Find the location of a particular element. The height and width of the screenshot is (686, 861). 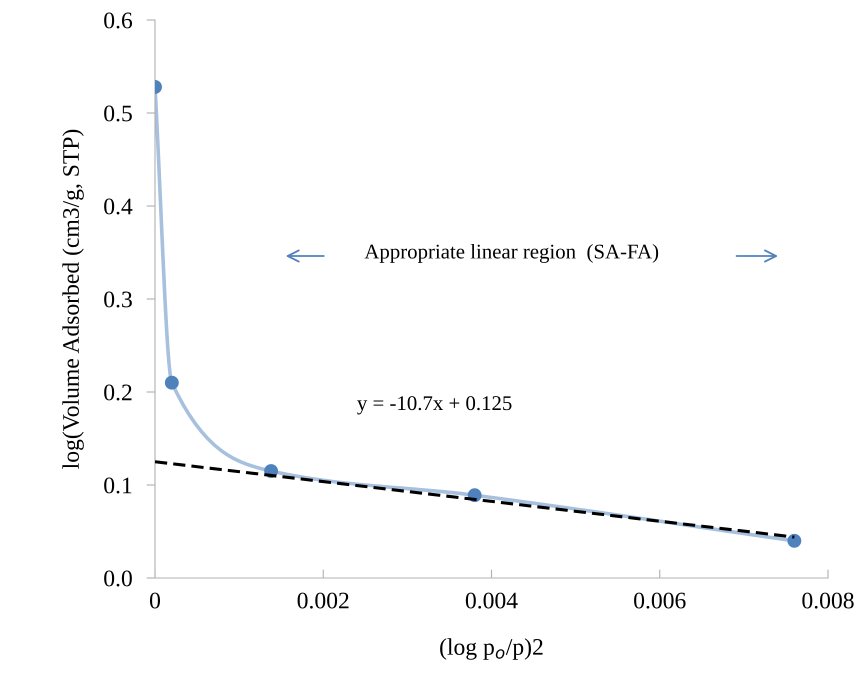

x-tick-label: 0.004 is located at coordinates (492, 600).